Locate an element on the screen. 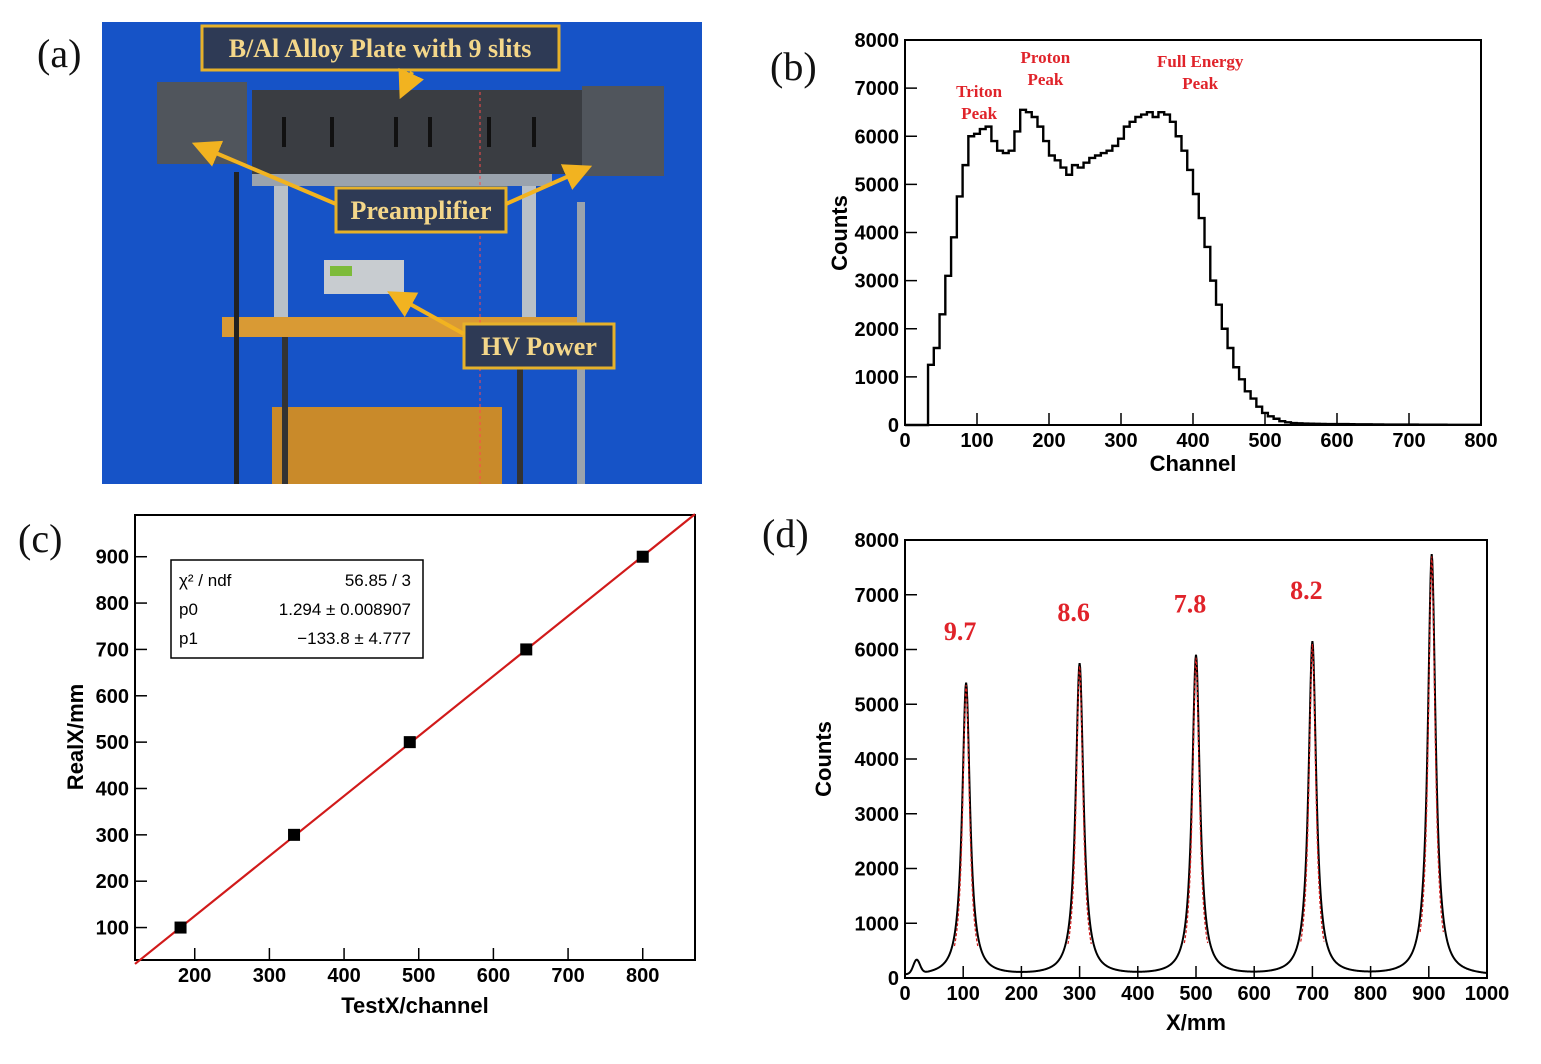 The width and height of the screenshot is (1541, 1064). peak-resolution-label: 8.6 is located at coordinates (1073, 612).